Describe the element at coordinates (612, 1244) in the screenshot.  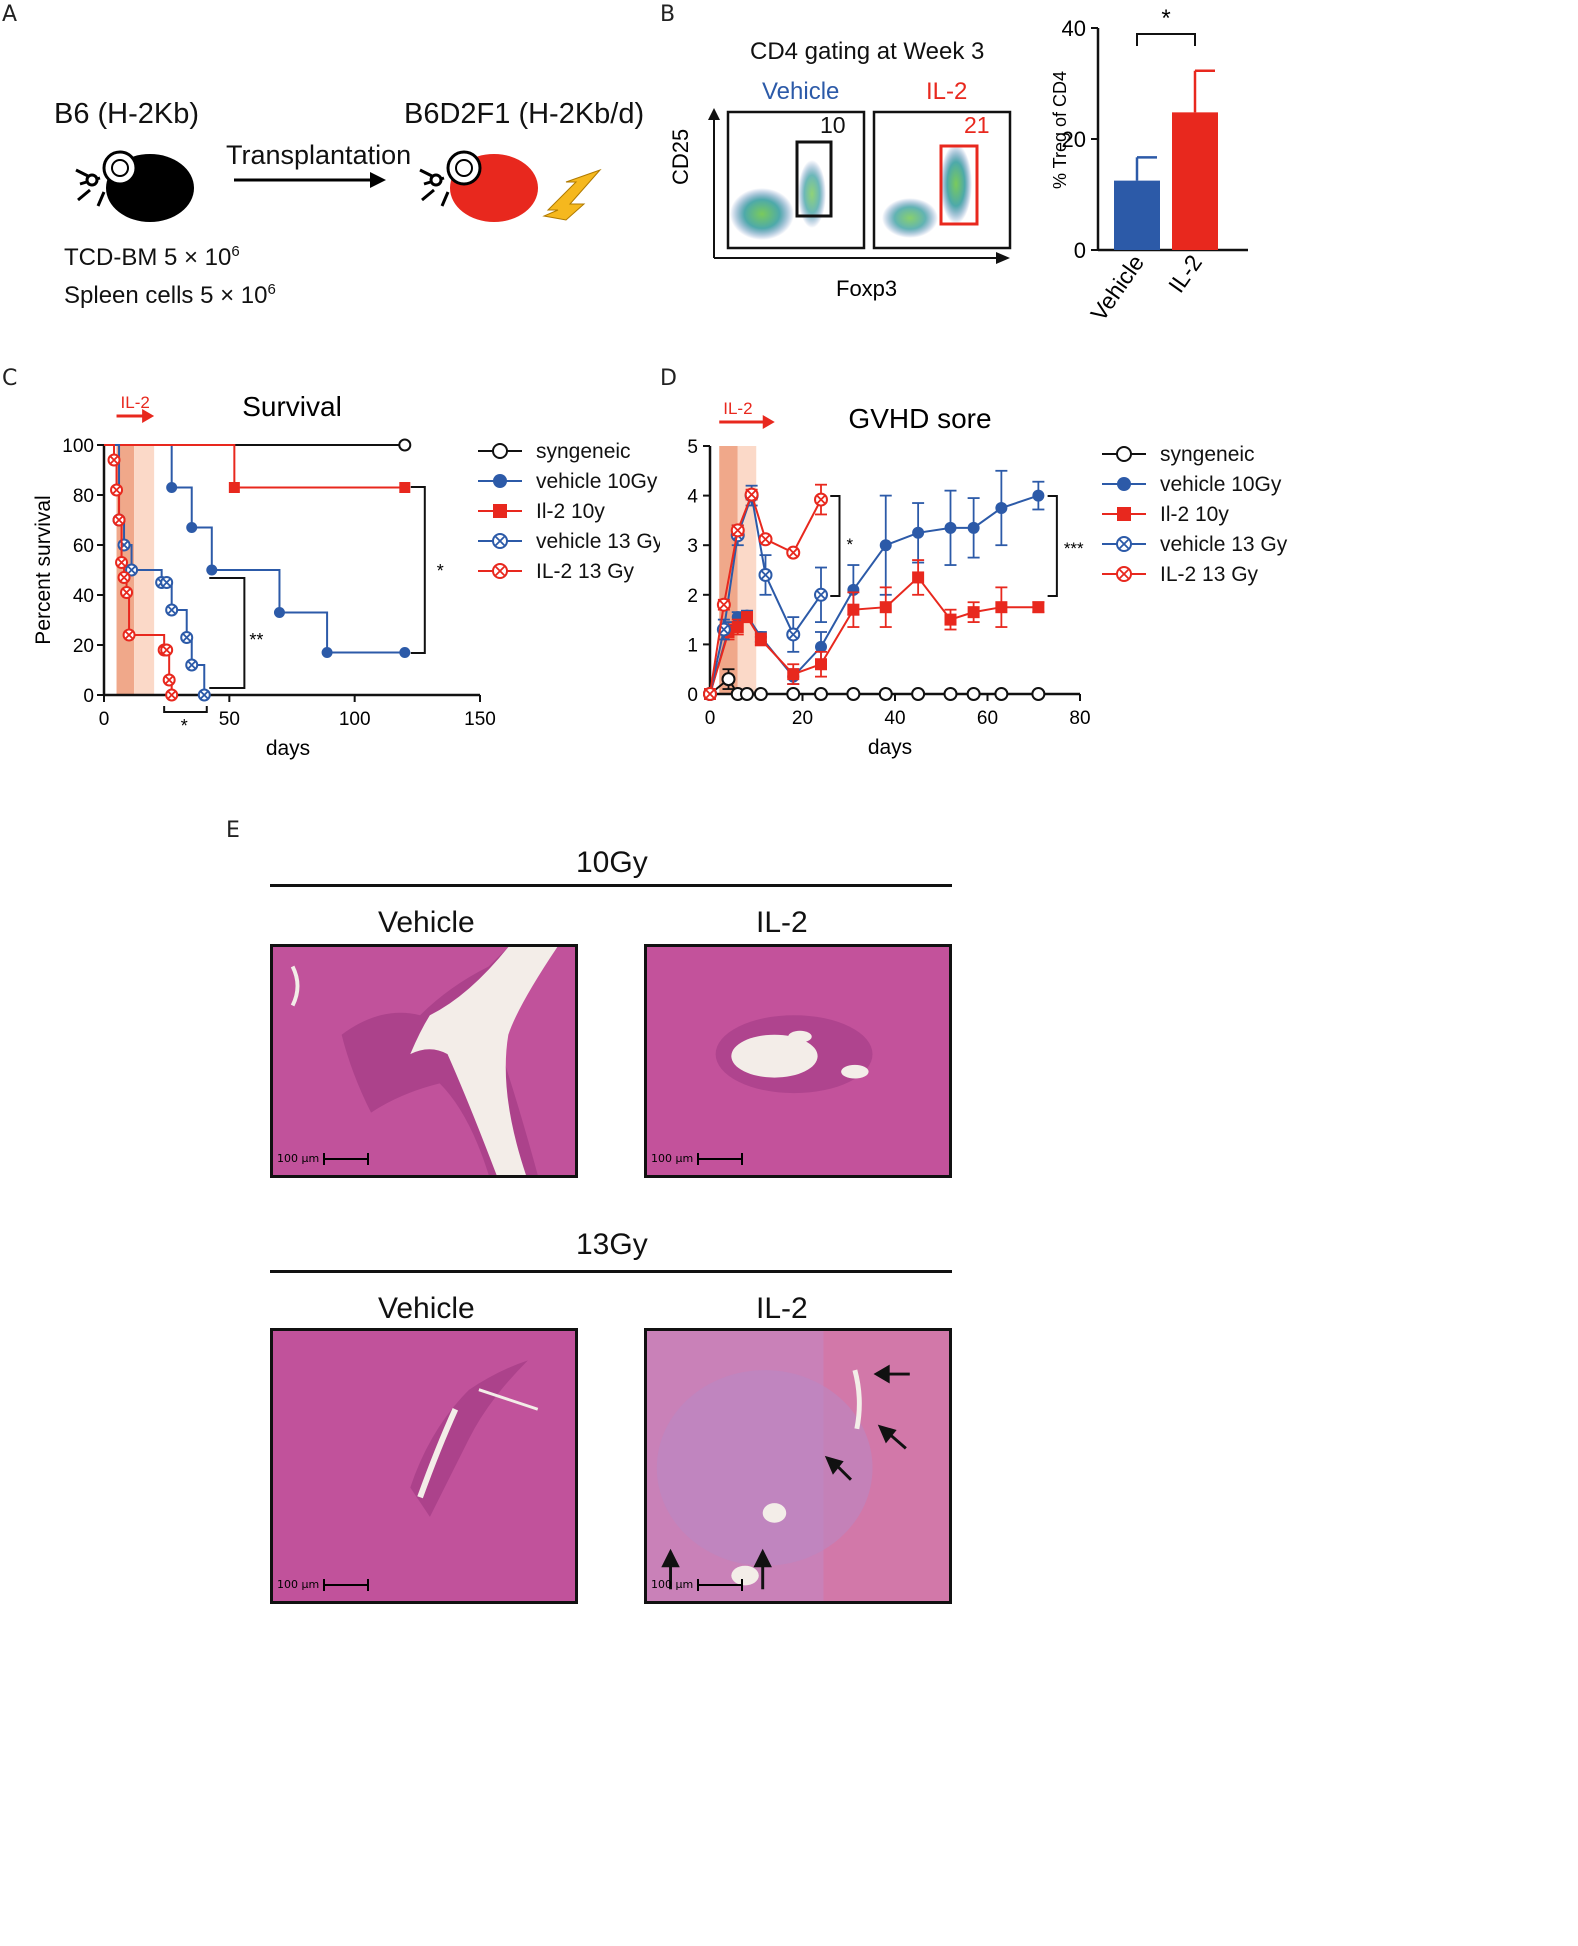
I see `group-13gy-title: 13Gy` at that location.